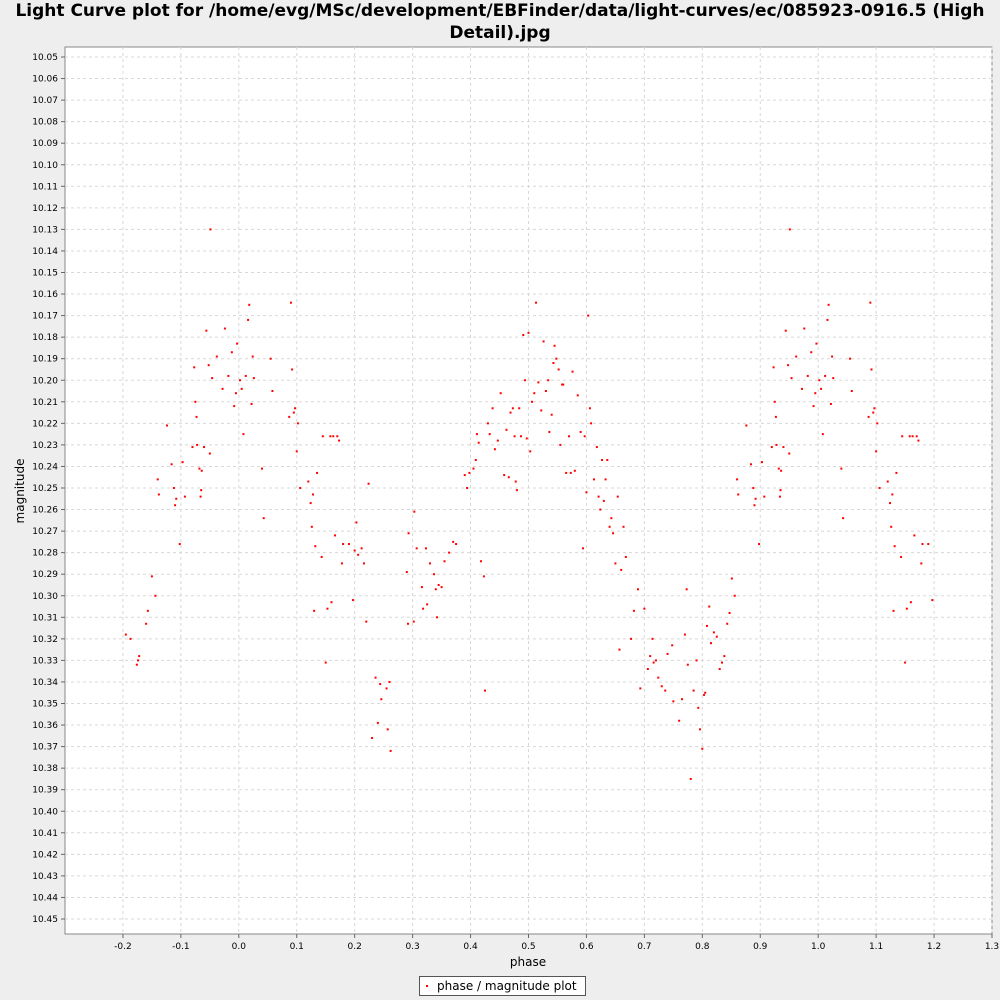 The width and height of the screenshot is (1000, 1000). I want to click on y-tick-label: 10.13, so click(45, 230).